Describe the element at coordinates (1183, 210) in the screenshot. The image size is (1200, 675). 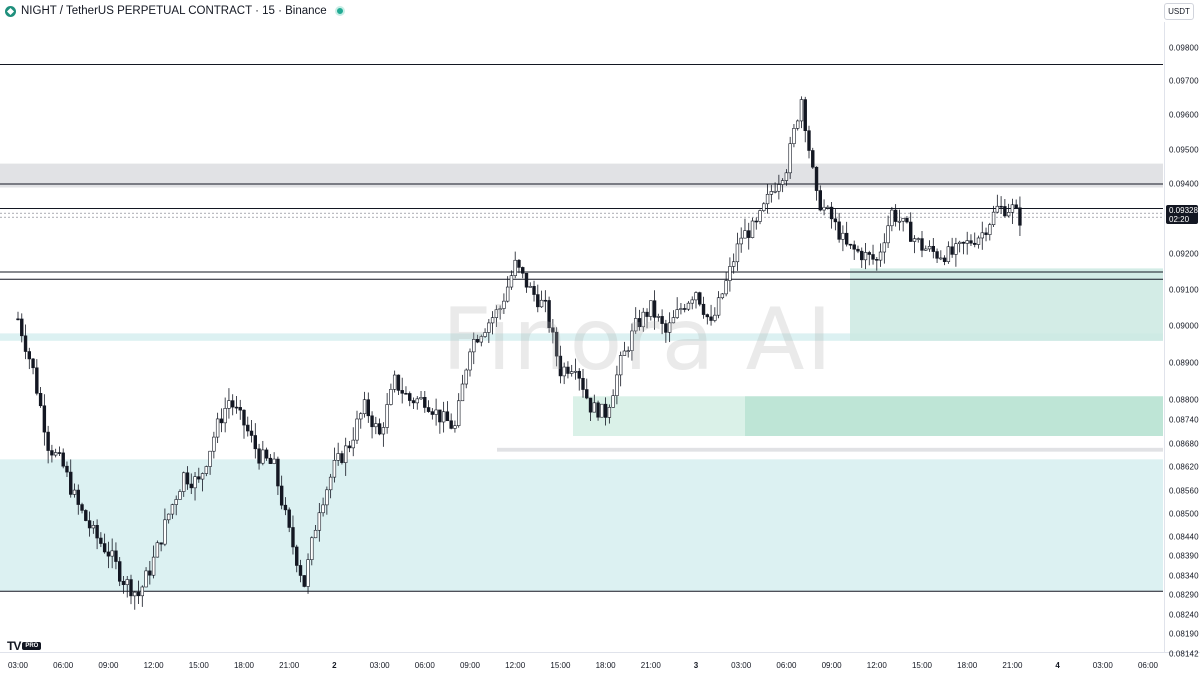
I see `current-price-value: 0.09328` at that location.